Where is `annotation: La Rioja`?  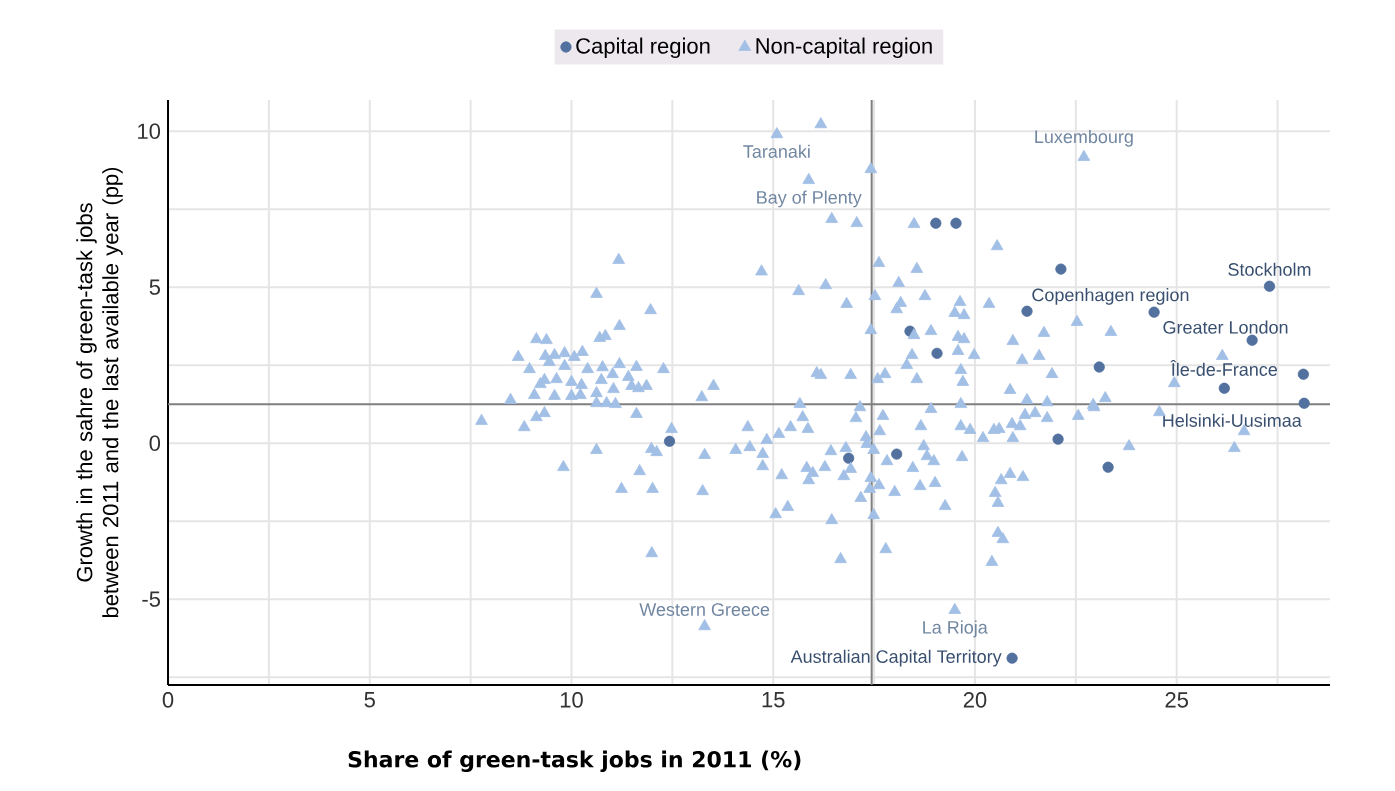
annotation: La Rioja is located at coordinates (955, 629).